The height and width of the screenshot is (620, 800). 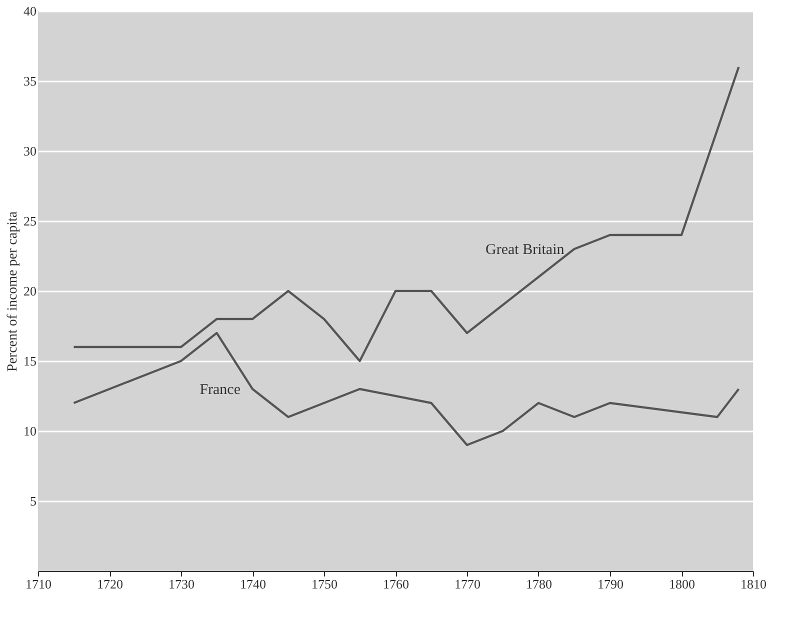 I want to click on series-label: France, so click(x=220, y=390).